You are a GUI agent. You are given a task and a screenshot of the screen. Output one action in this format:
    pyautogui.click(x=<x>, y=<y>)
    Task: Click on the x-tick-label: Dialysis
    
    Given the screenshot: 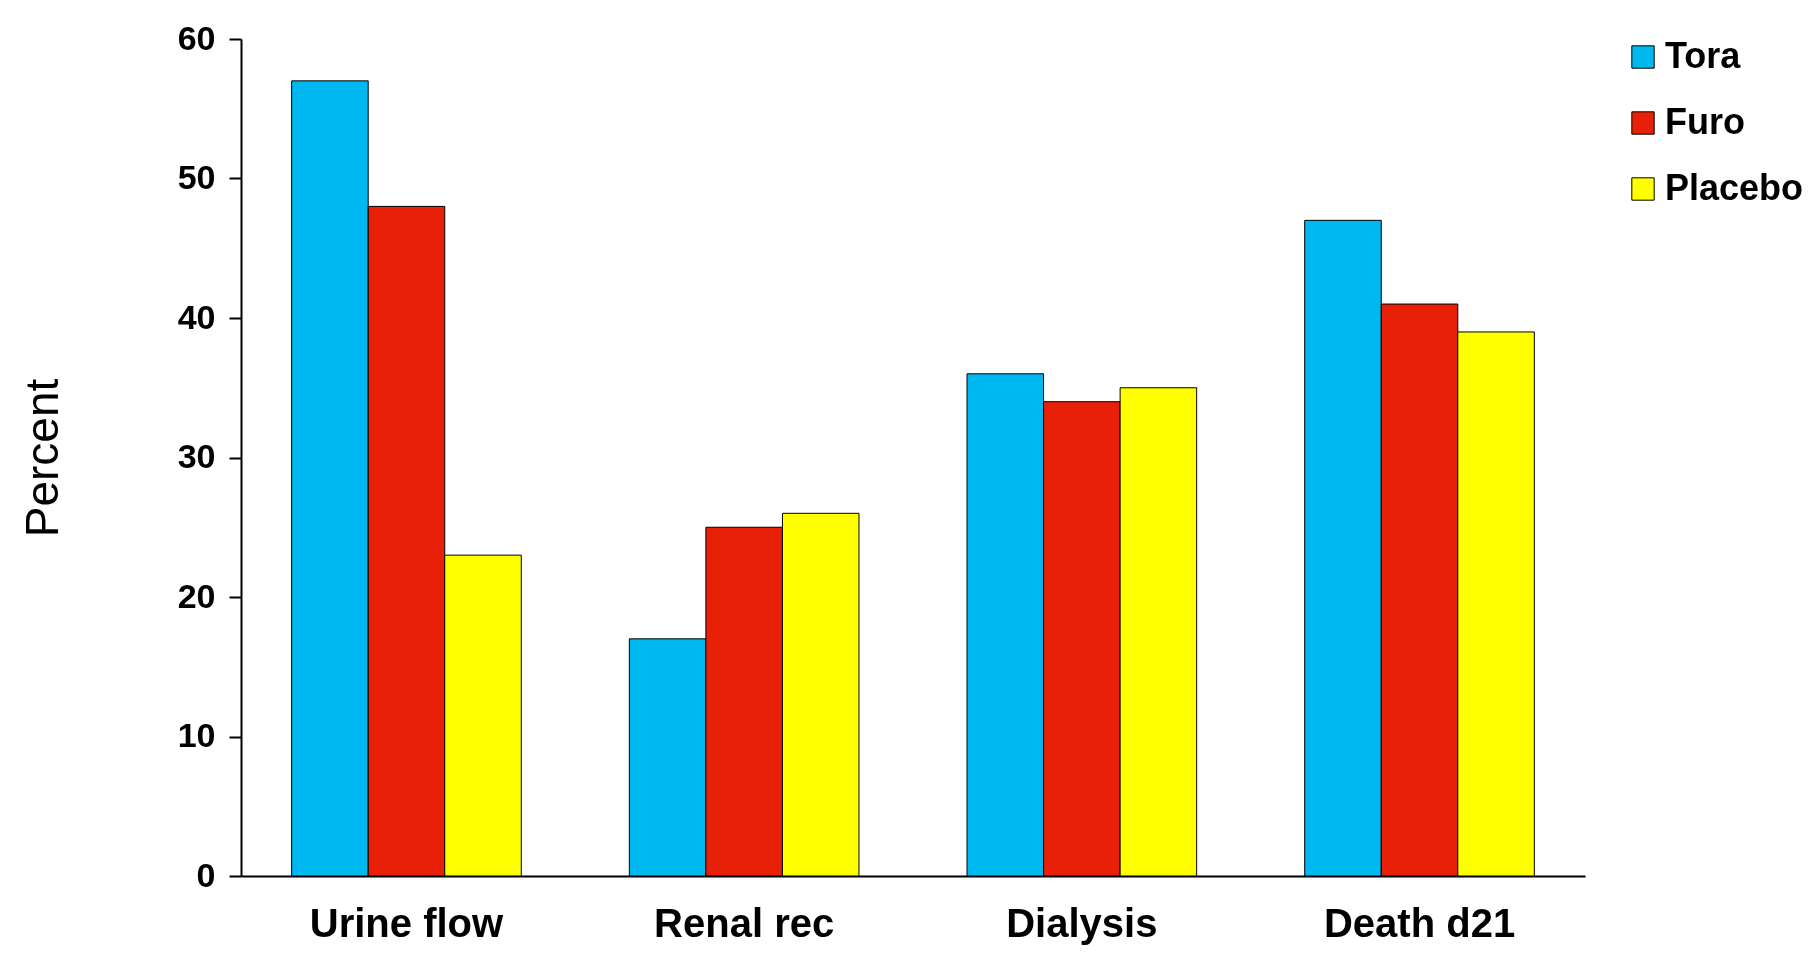 What is the action you would take?
    pyautogui.click(x=1082, y=922)
    